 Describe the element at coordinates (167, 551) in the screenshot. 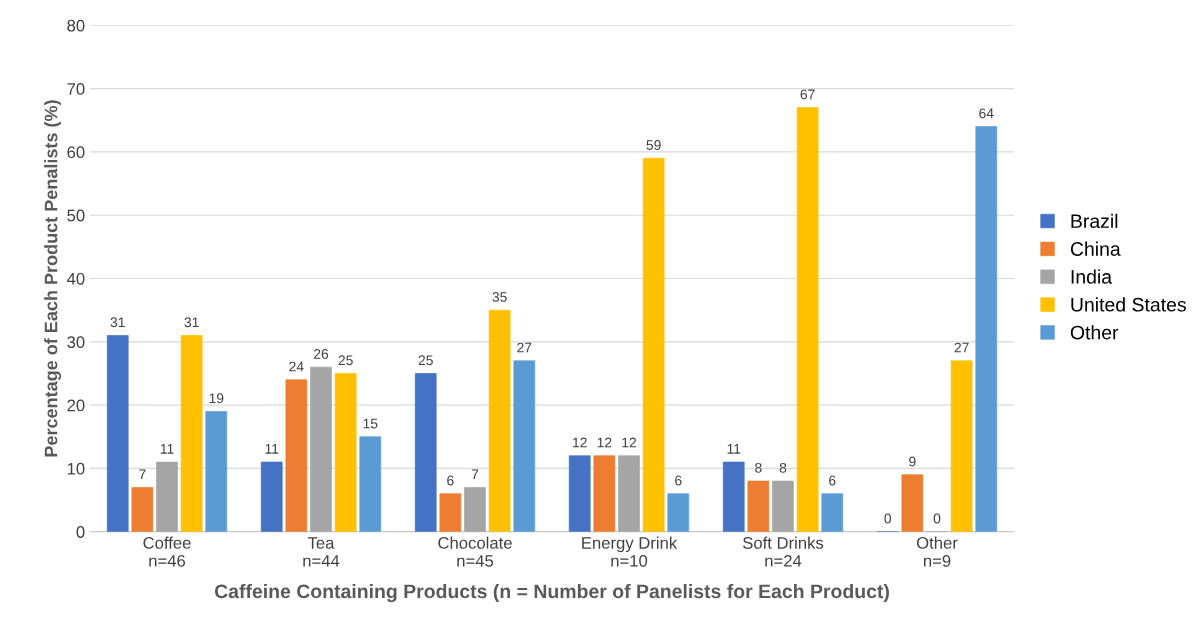

I see `x-tick-label: Coffee n=46` at that location.